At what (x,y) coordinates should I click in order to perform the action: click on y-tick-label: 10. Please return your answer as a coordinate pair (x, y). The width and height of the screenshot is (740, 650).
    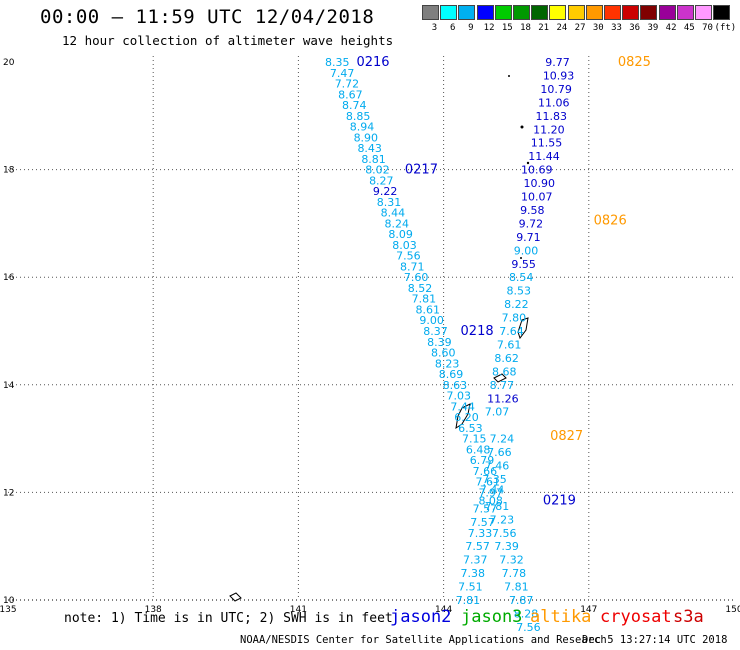
    Looking at the image, I should click on (9, 601).